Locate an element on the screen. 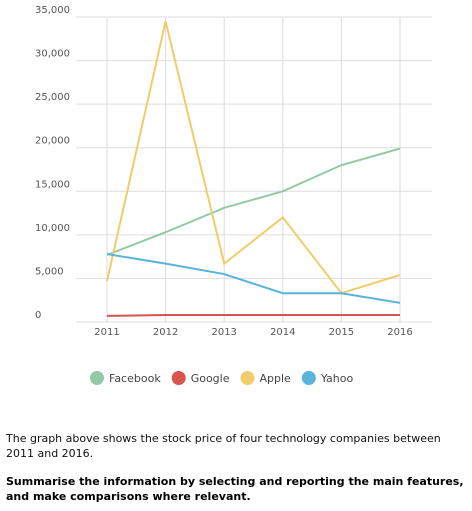  y-tick-label: 35,000 is located at coordinates (52, 10).